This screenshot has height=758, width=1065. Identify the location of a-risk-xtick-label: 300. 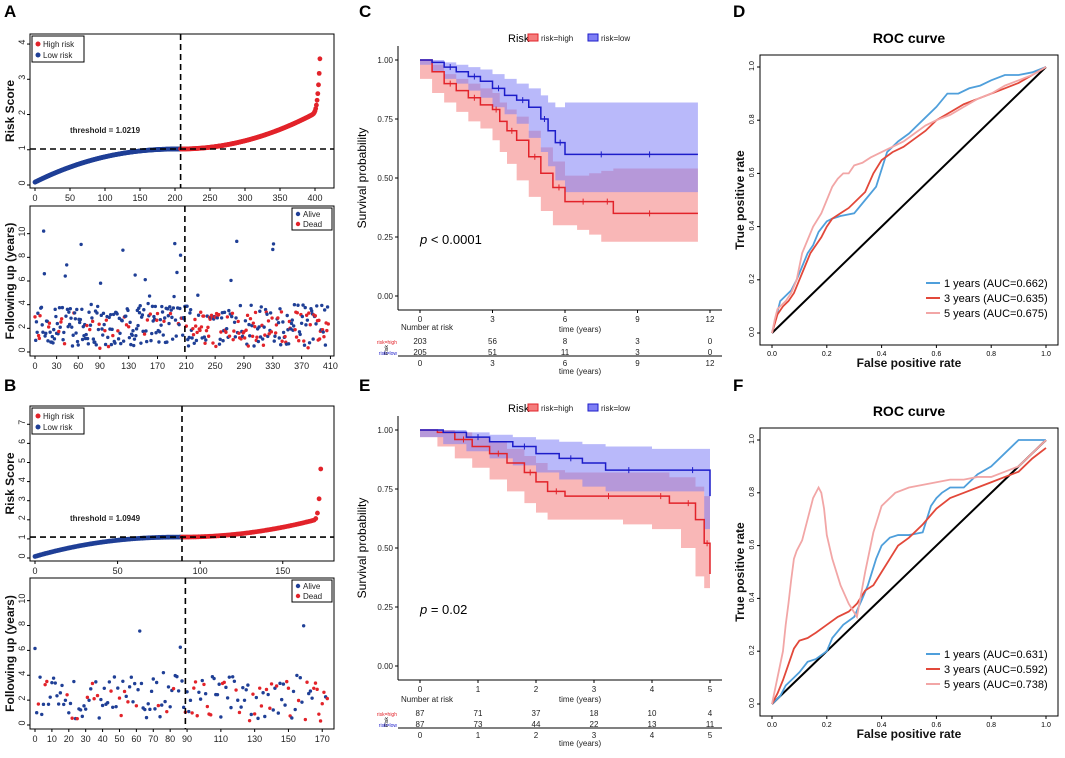
(244, 198).